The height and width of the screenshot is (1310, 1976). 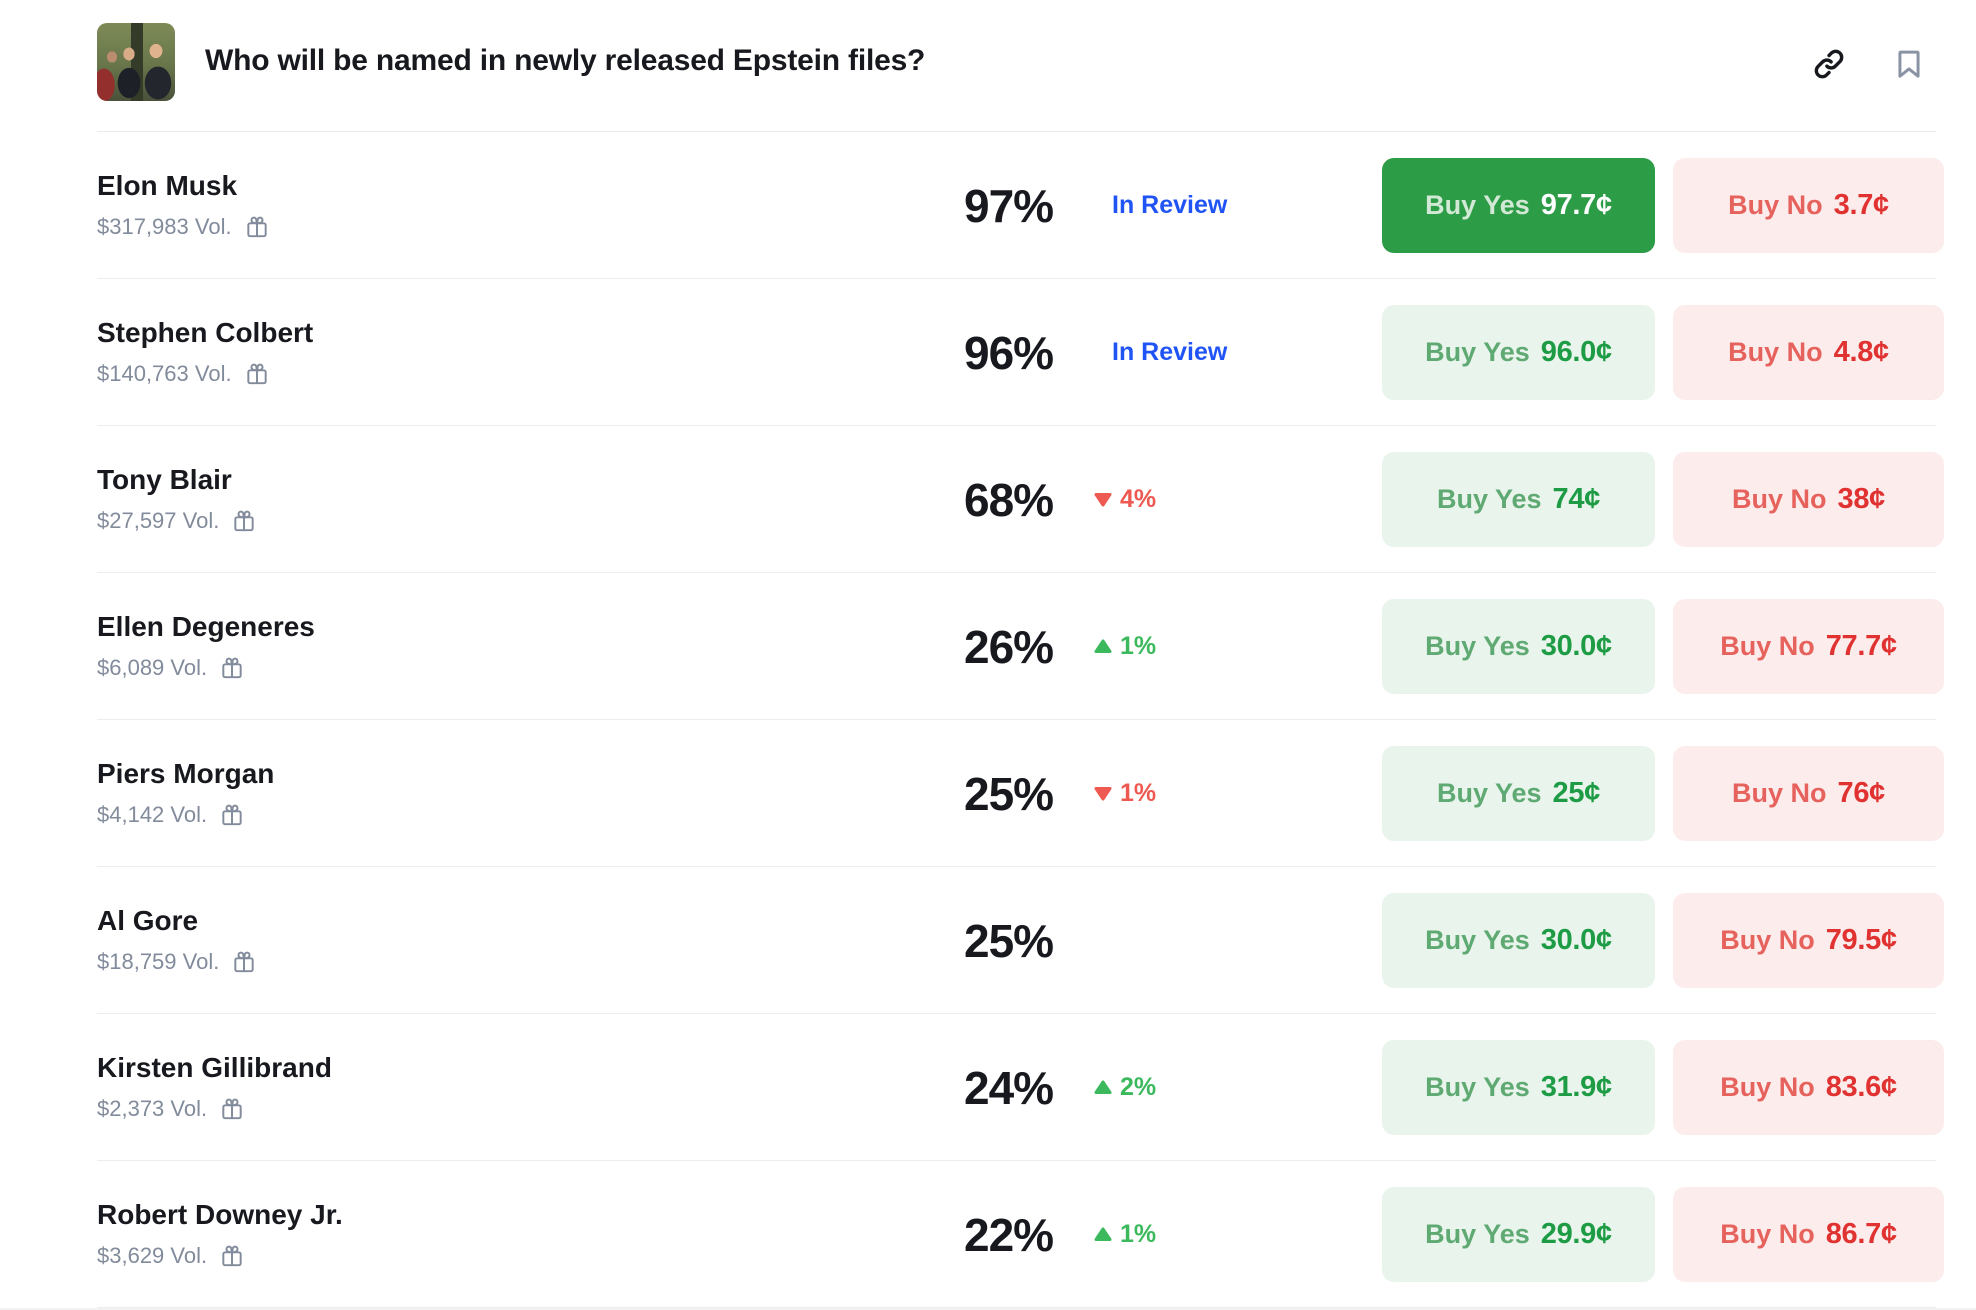 I want to click on buy-yes-cell: Buy Yes 97.7¢, so click(x=1527, y=205).